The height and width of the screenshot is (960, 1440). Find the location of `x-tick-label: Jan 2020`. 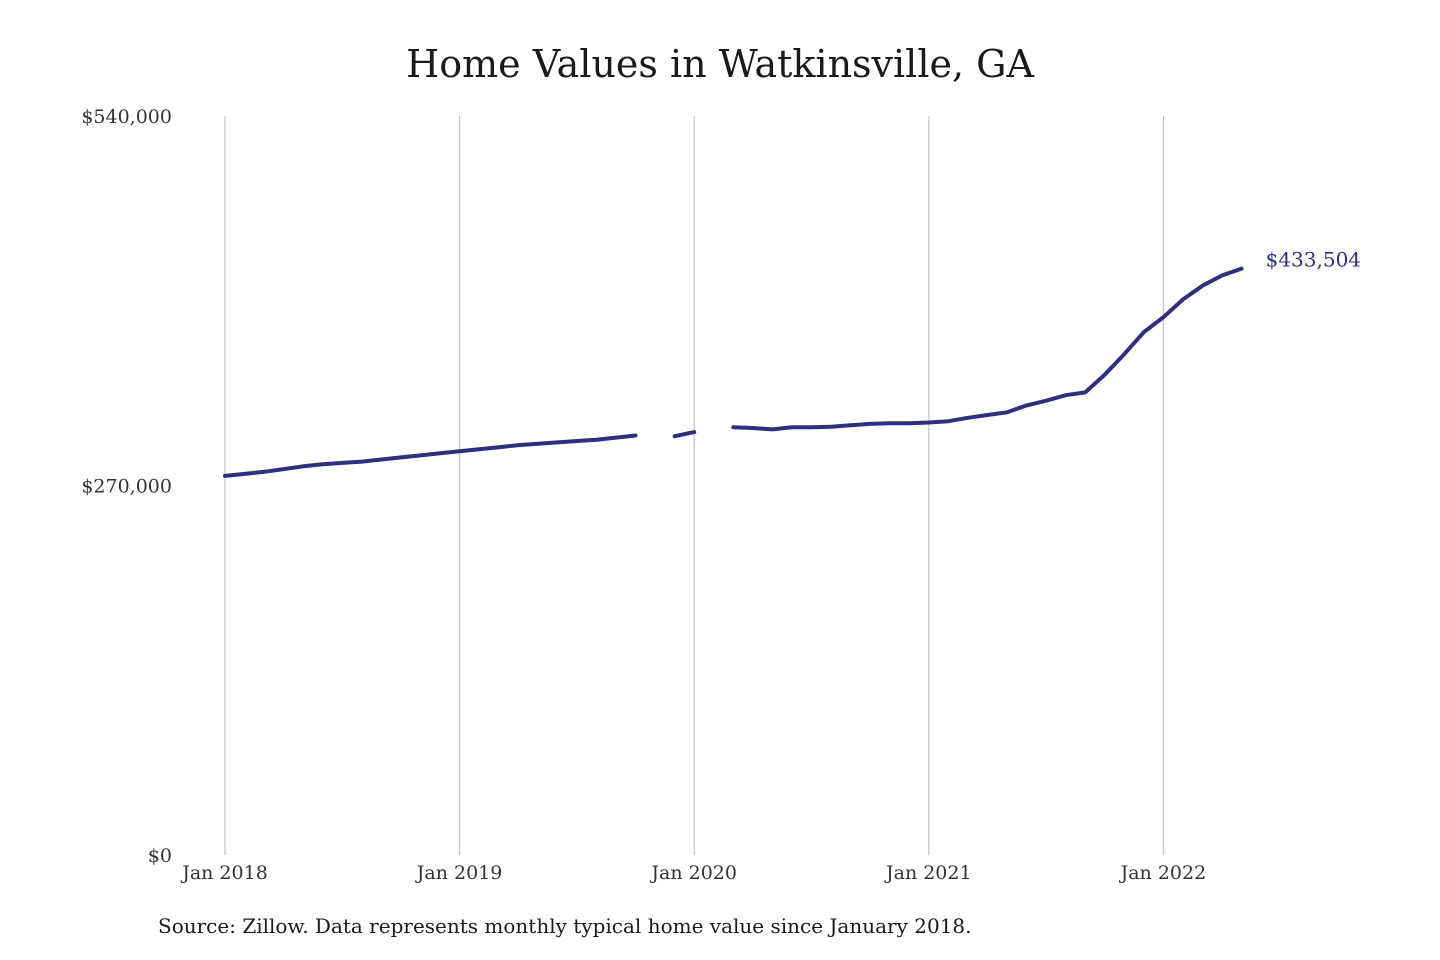

x-tick-label: Jan 2020 is located at coordinates (693, 873).